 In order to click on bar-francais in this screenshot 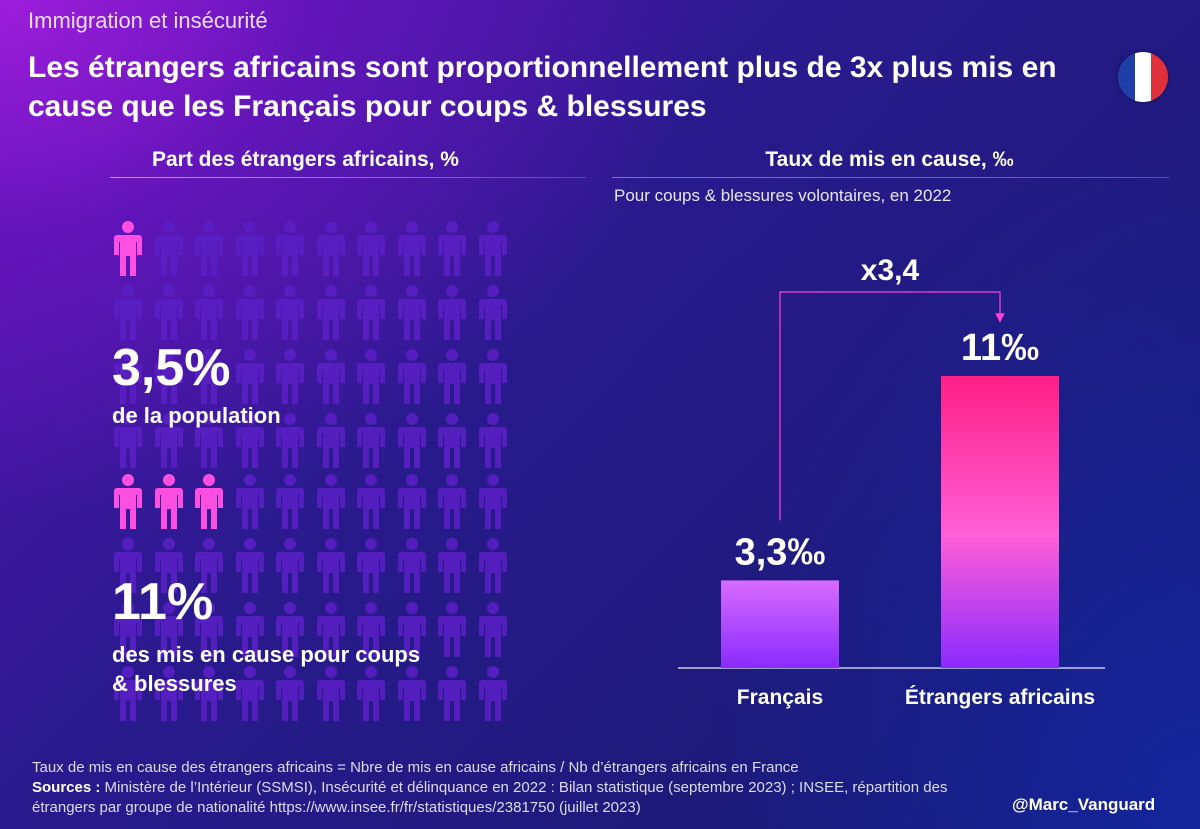, I will do `click(780, 624)`.